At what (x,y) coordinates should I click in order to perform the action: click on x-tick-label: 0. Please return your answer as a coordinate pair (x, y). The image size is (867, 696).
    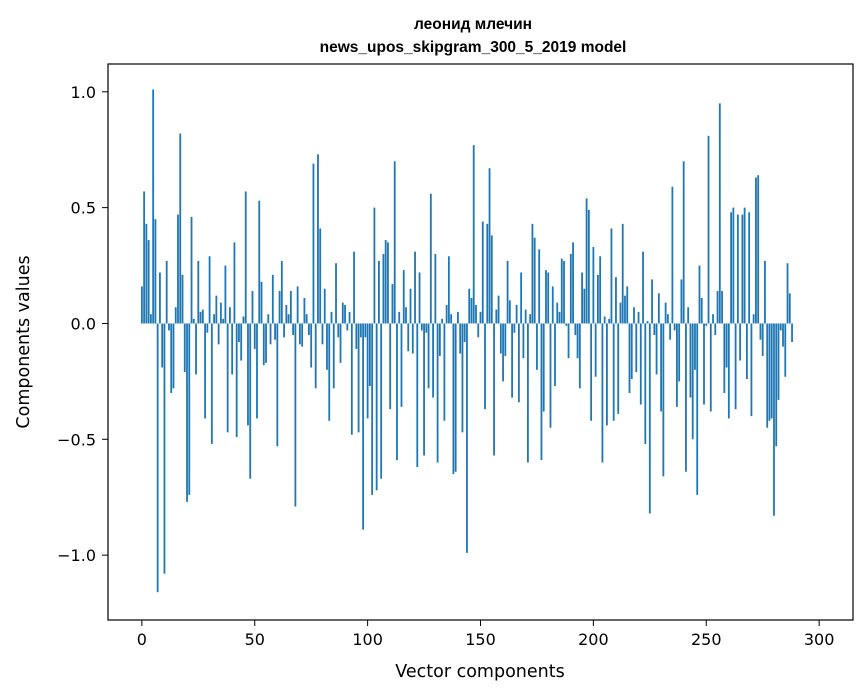
    Looking at the image, I should click on (142, 639).